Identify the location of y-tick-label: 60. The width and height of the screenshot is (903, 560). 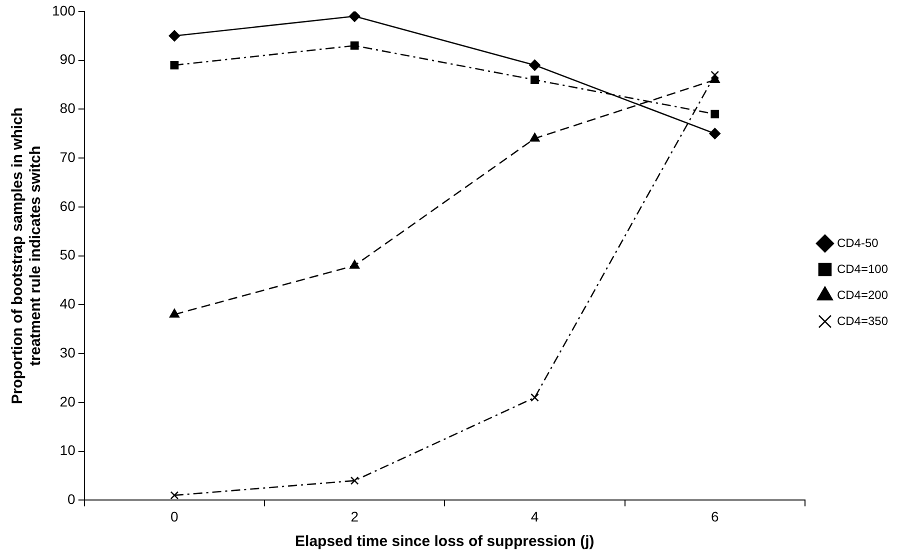
(68, 206).